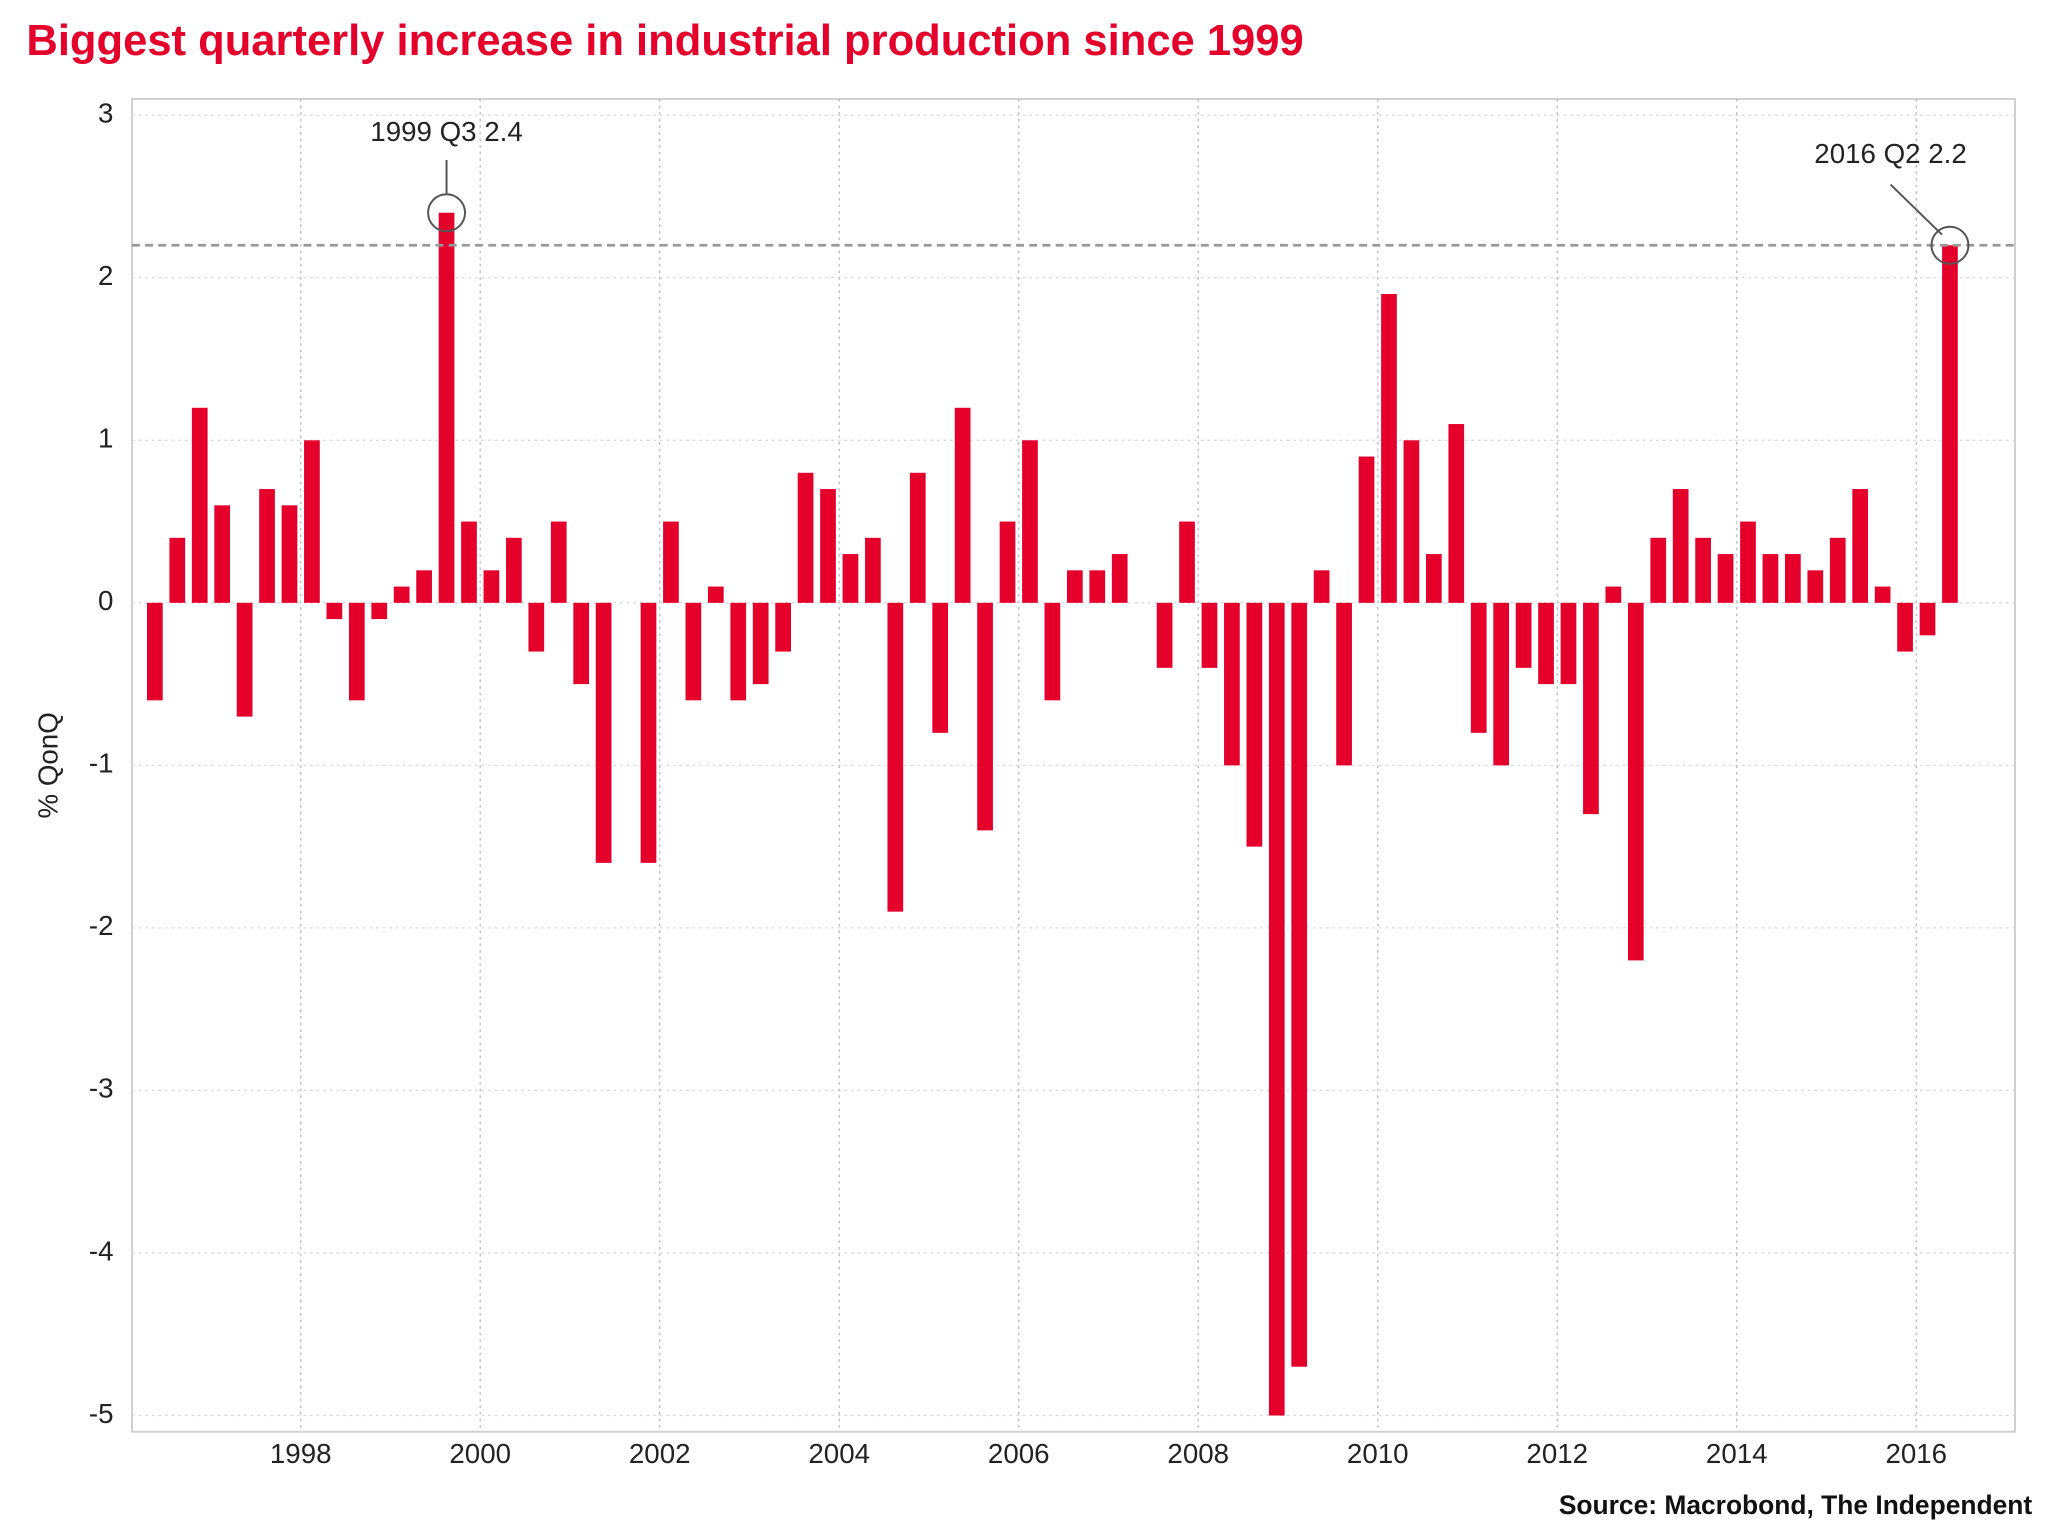 Image resolution: width=2048 pixels, height=1536 pixels. What do you see at coordinates (1890, 153) in the screenshot?
I see `annotation-label: 2016 Q2 2.2` at bounding box center [1890, 153].